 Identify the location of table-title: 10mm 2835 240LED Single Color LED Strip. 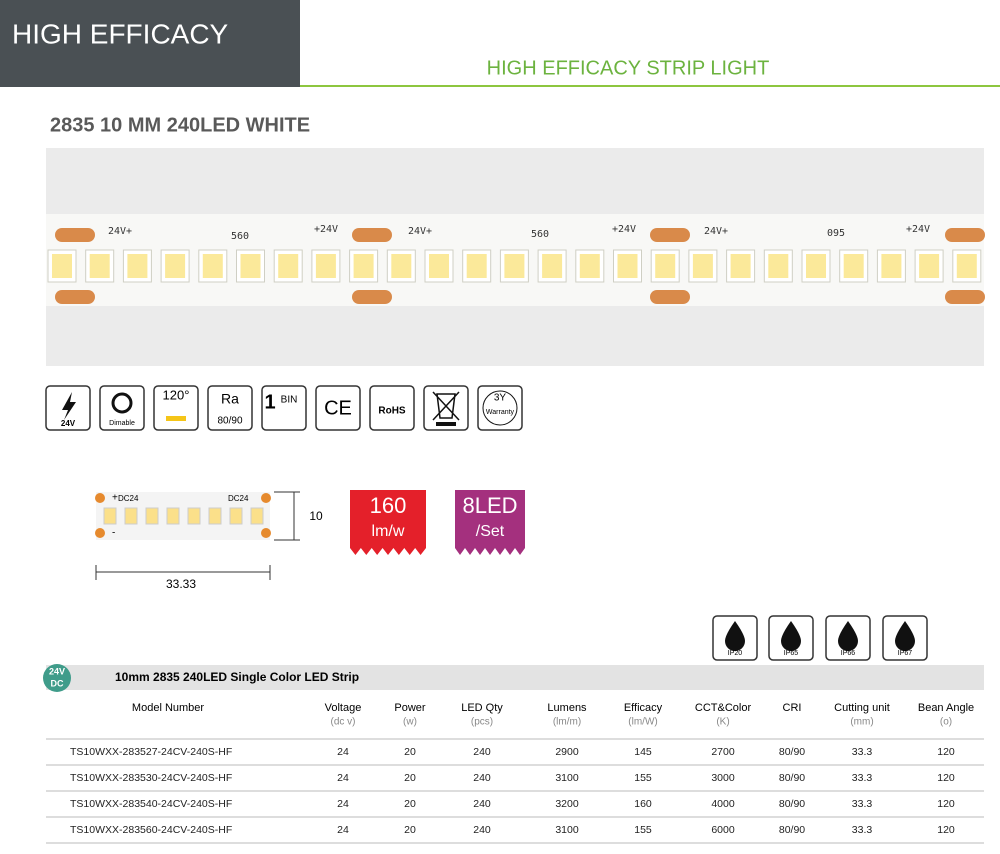
(237, 677).